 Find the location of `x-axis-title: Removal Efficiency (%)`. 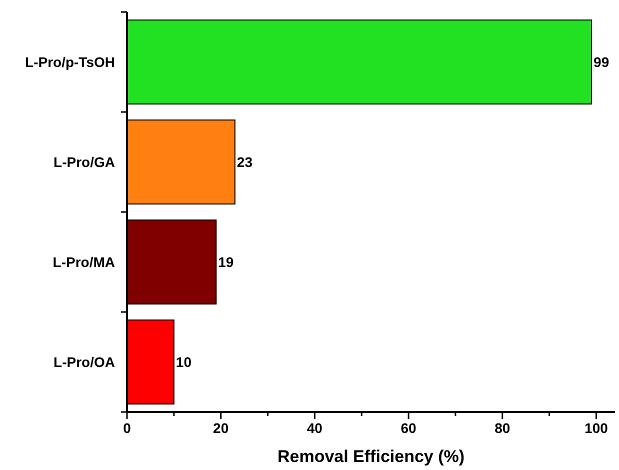

x-axis-title: Removal Efficiency (%) is located at coordinates (371, 456).